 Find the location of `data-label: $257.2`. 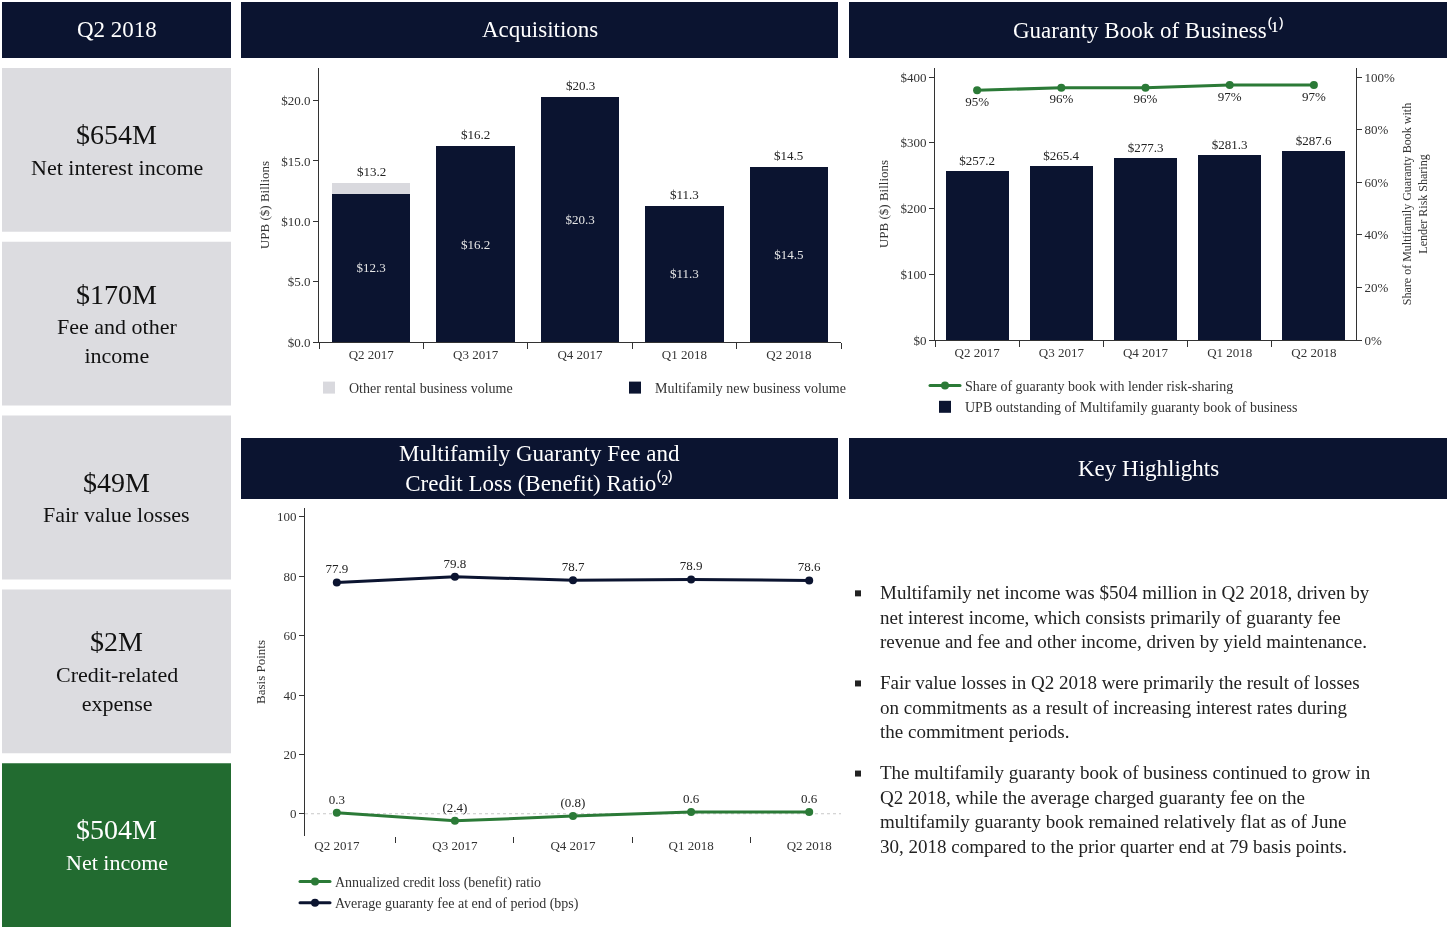

data-label: $257.2 is located at coordinates (977, 161).